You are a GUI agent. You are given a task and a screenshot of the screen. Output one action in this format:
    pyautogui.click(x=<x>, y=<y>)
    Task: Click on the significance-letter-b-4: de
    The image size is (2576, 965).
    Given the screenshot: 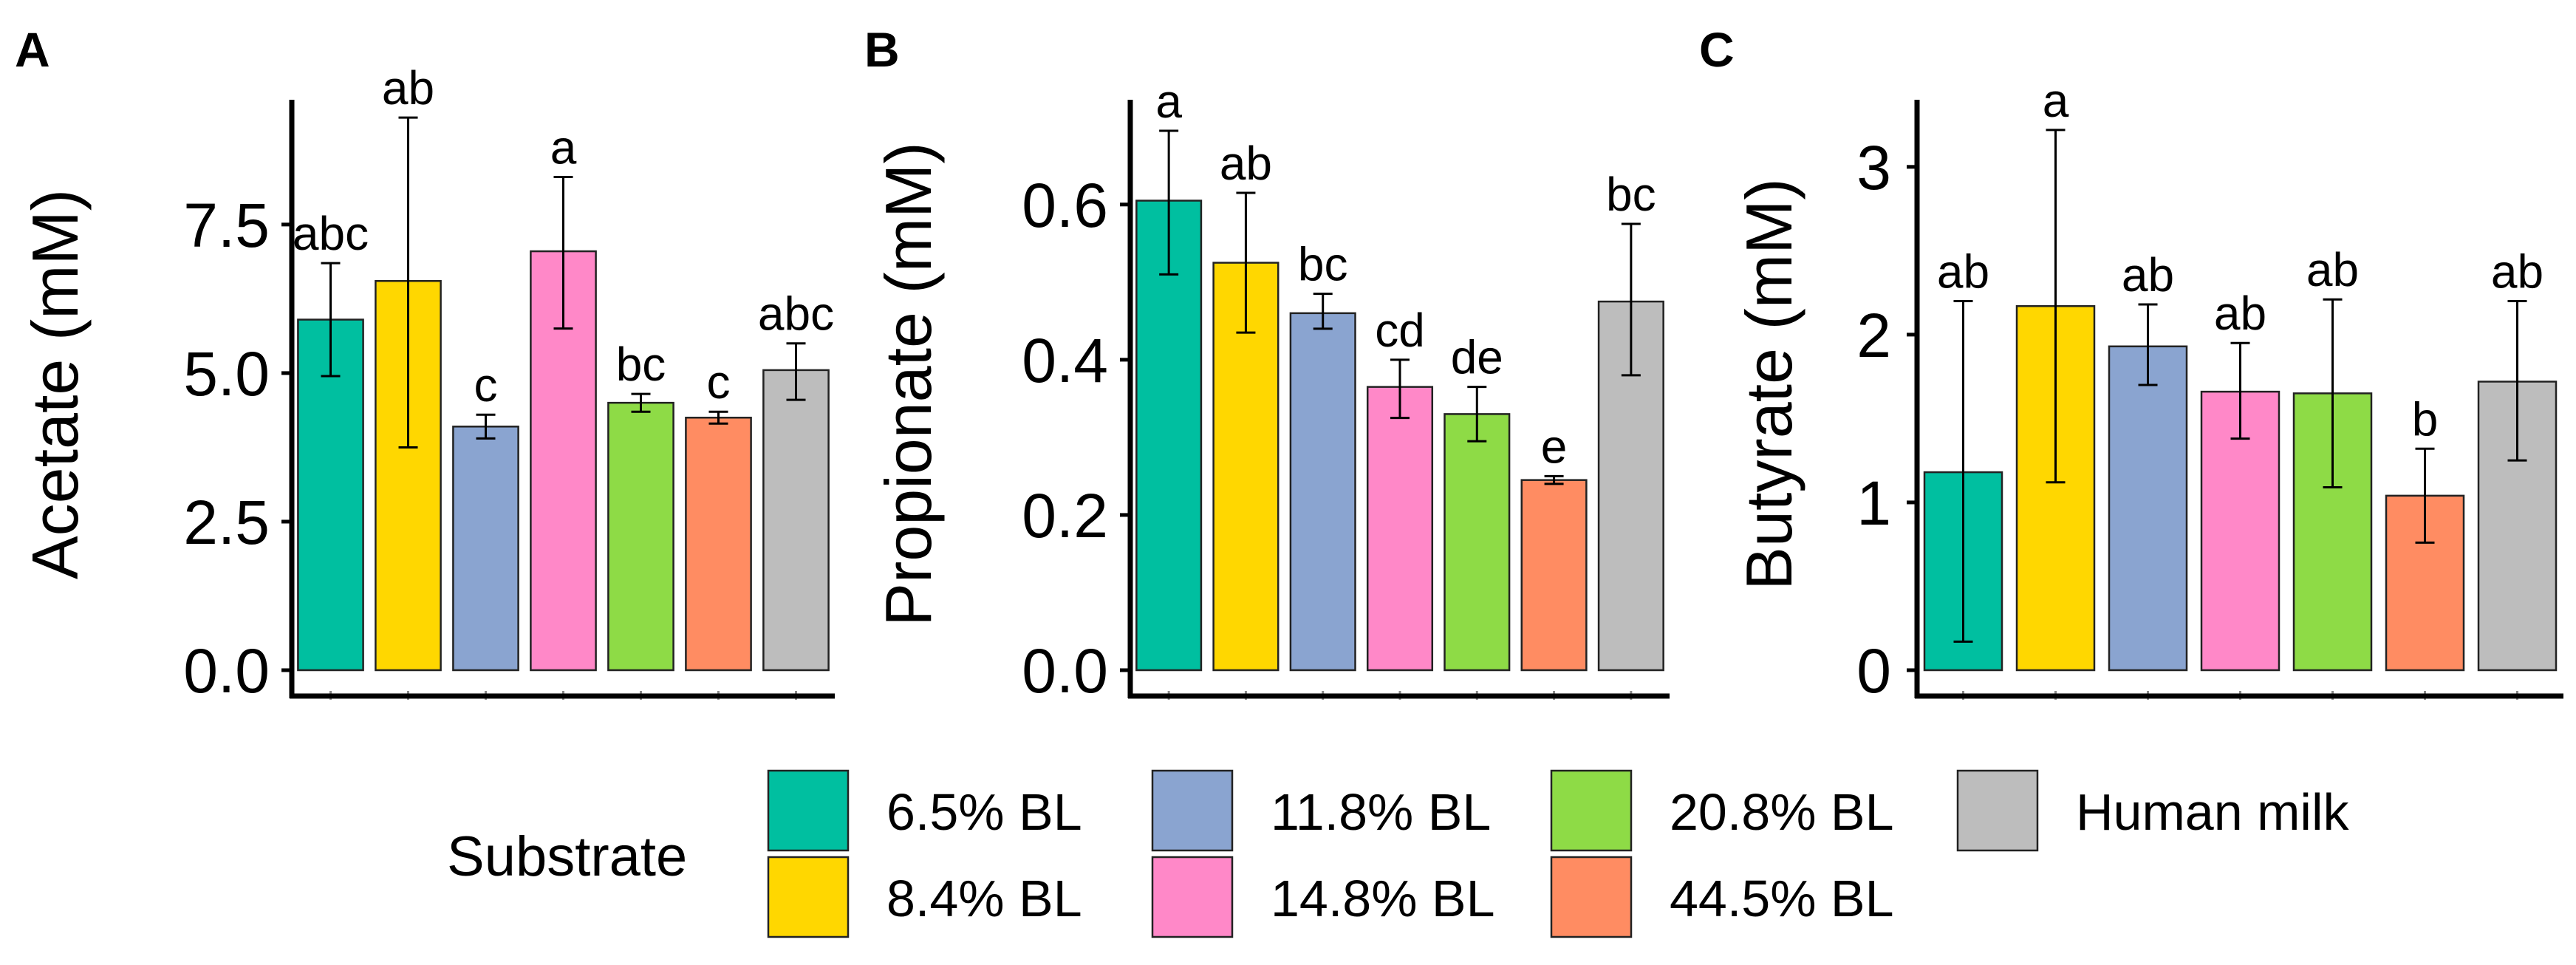 What is the action you would take?
    pyautogui.click(x=1477, y=357)
    